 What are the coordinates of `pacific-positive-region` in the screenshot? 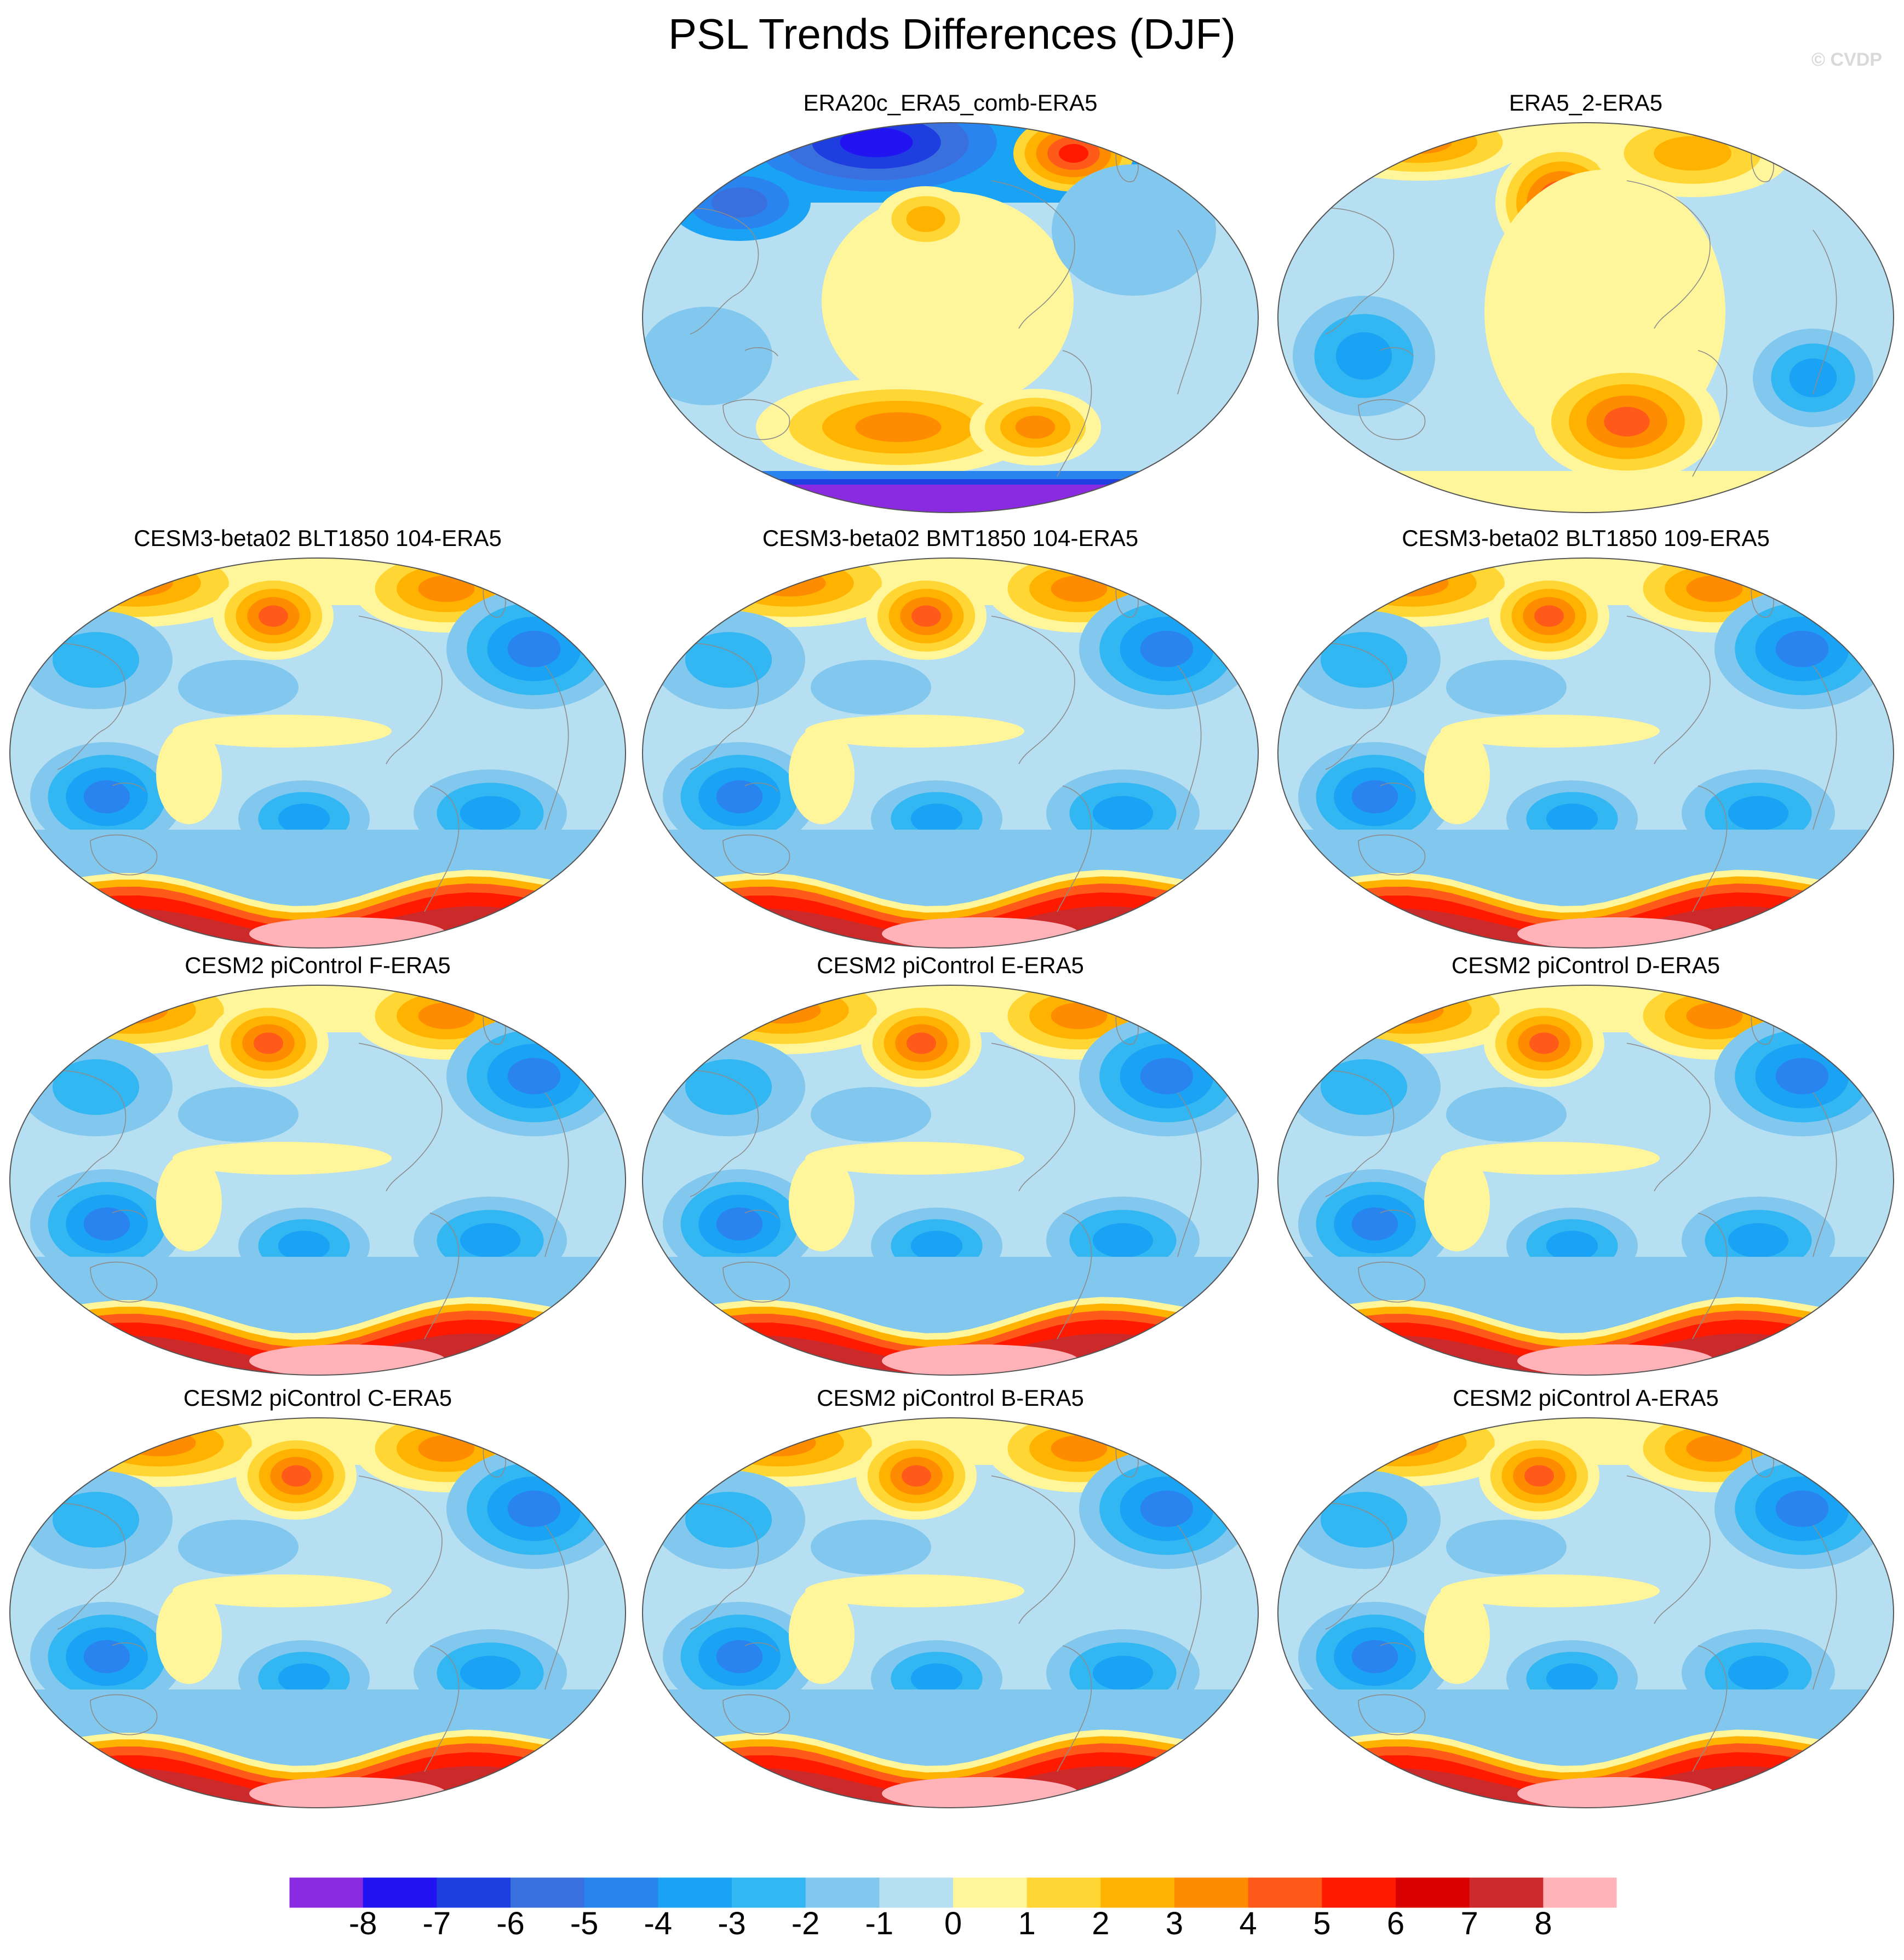 It's located at (948, 301).